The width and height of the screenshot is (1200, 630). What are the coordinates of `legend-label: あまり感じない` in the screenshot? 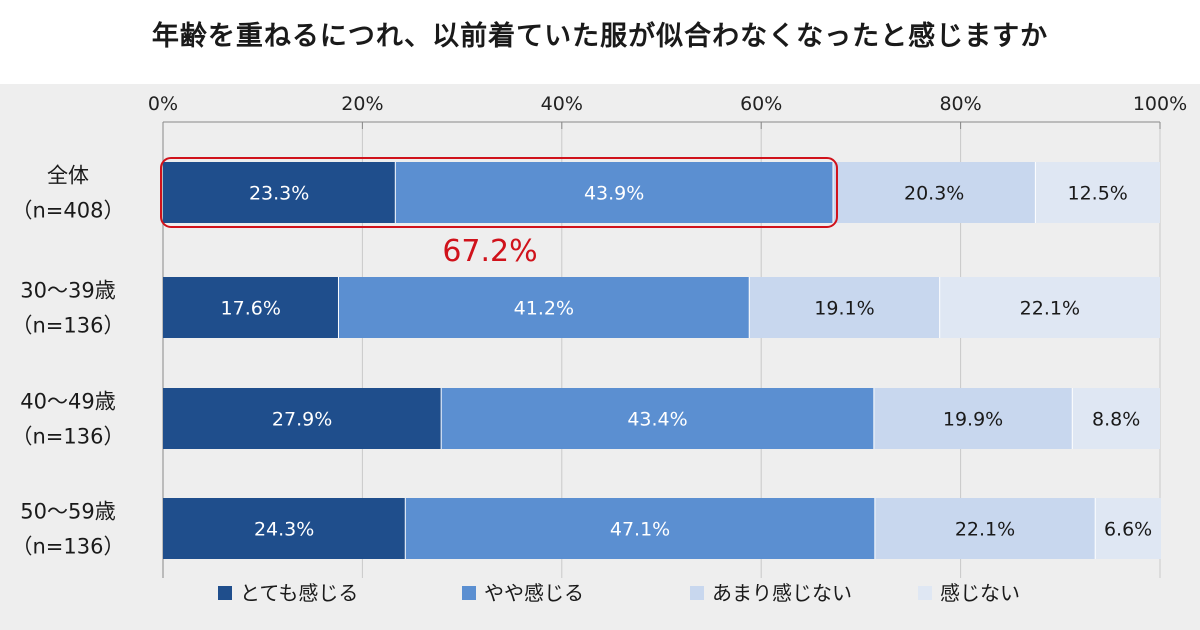 It's located at (782, 593).